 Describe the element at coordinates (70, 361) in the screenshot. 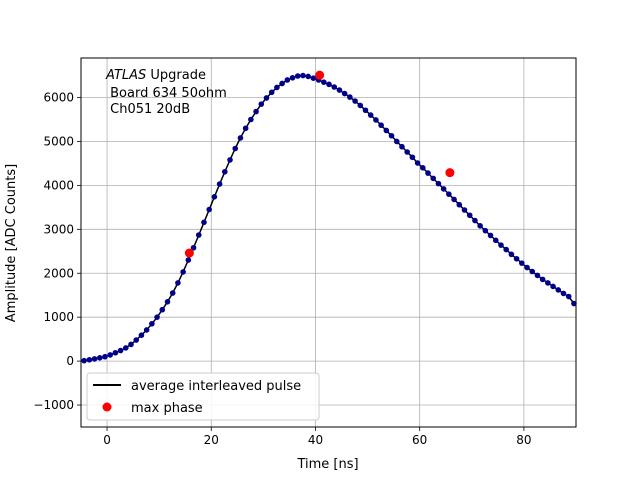

I see `y-tick-label: 0` at that location.